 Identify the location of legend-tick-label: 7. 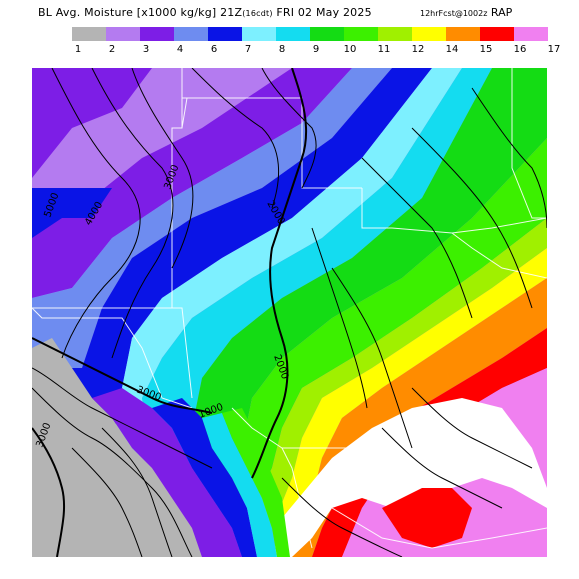
(248, 49).